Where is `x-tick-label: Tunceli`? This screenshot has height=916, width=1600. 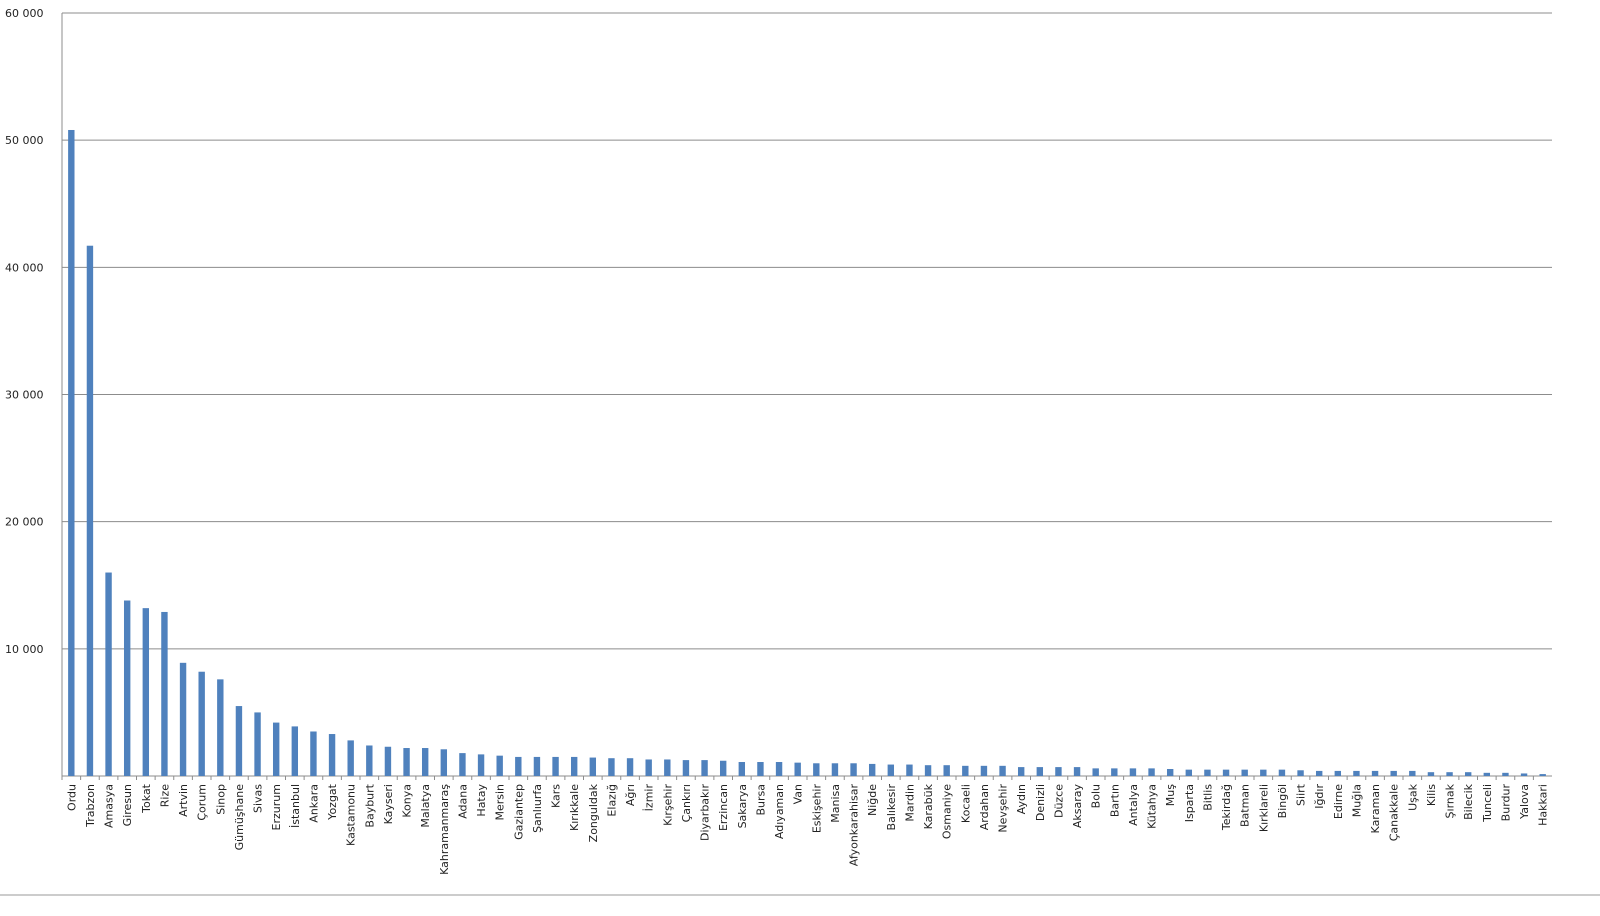 x-tick-label: Tunceli is located at coordinates (1487, 803).